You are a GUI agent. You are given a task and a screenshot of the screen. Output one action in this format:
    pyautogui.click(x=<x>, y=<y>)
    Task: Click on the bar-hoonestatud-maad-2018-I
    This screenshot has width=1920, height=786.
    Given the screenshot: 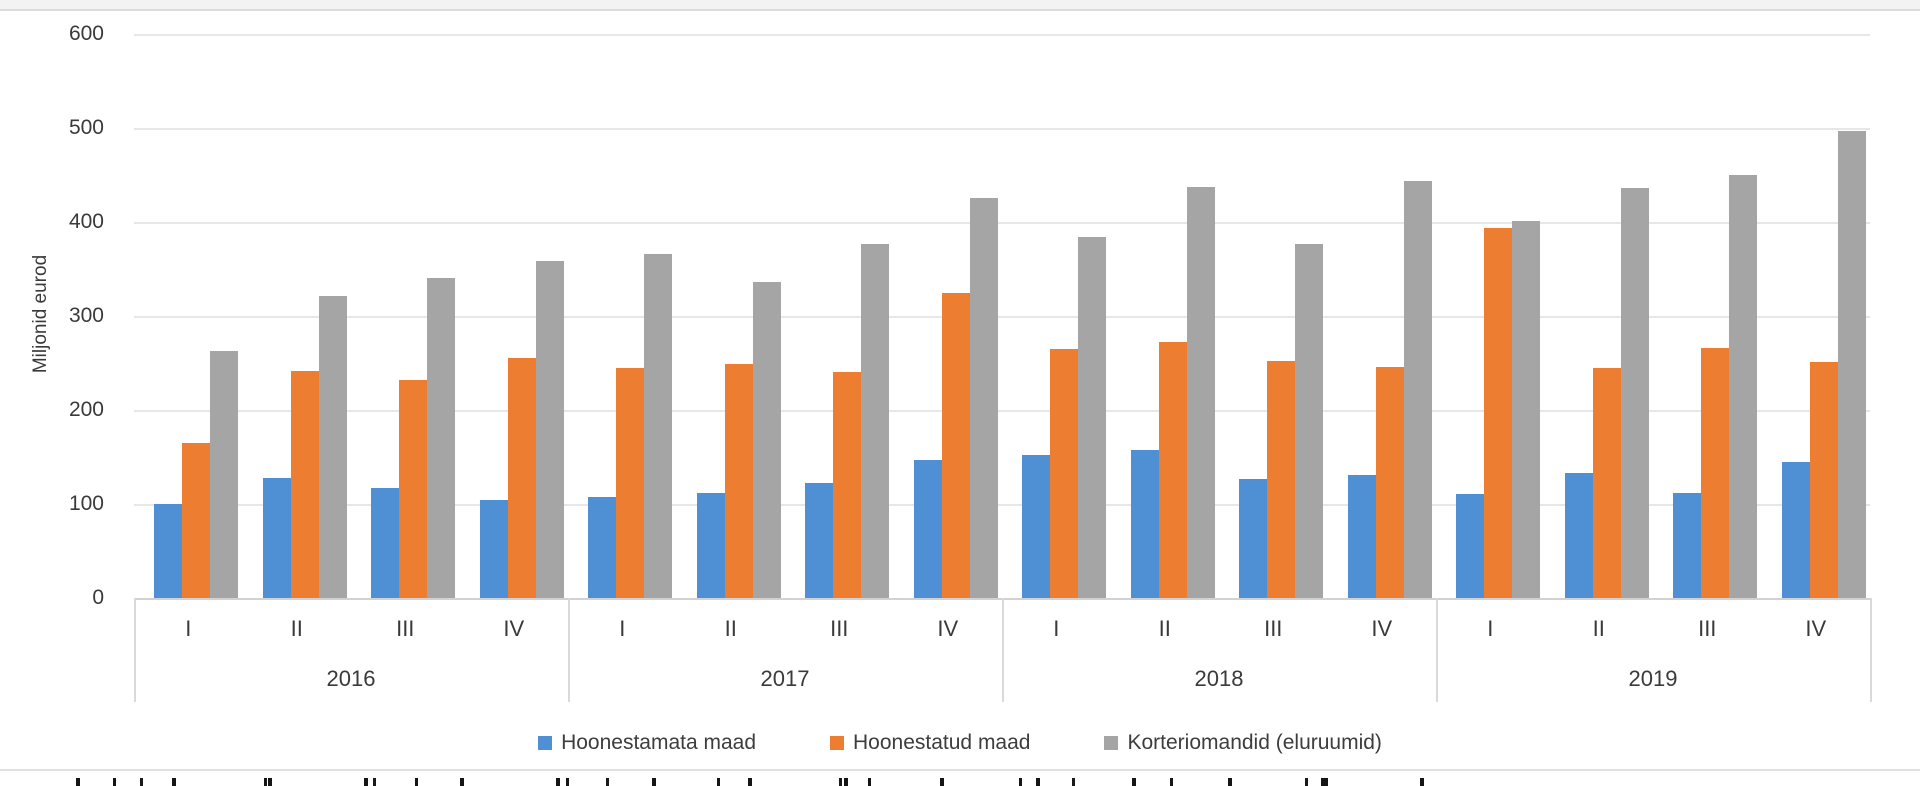 What is the action you would take?
    pyautogui.click(x=1064, y=473)
    